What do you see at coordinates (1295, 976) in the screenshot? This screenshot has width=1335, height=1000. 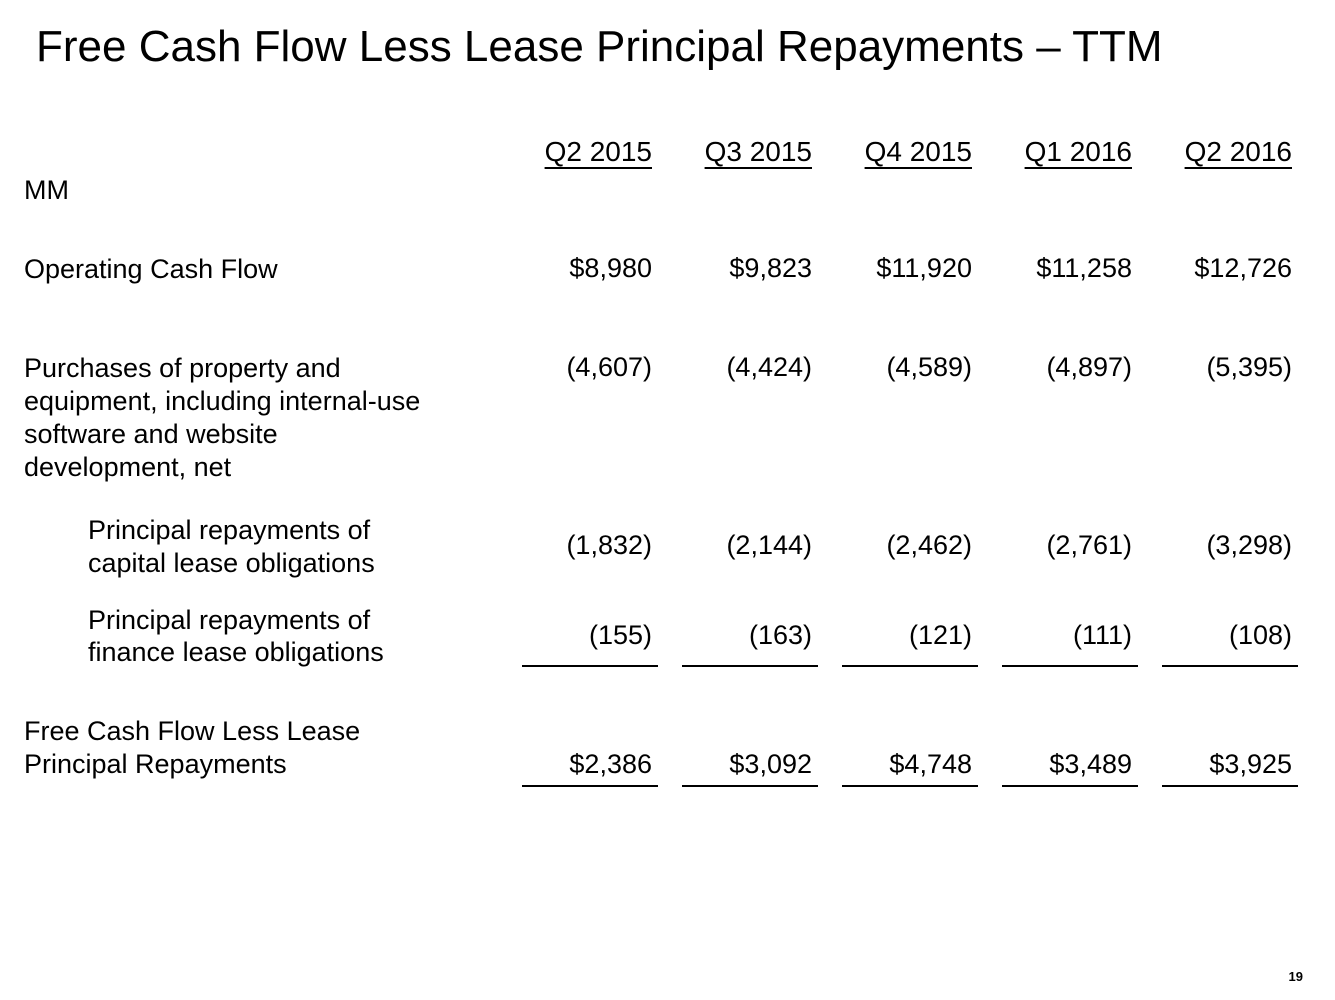 I see `page-number: 19` at bounding box center [1295, 976].